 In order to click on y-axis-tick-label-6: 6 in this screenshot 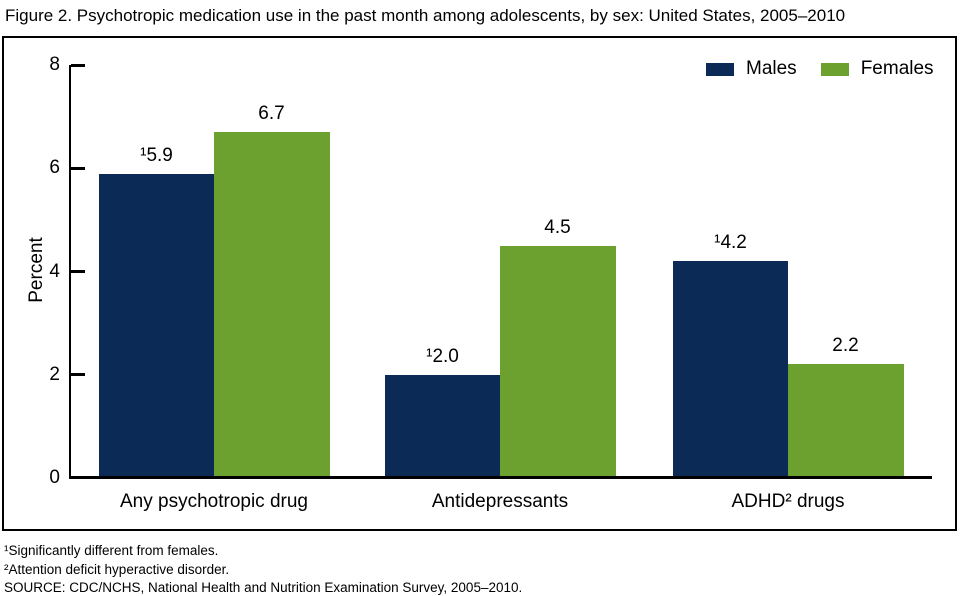, I will do `click(54, 168)`.